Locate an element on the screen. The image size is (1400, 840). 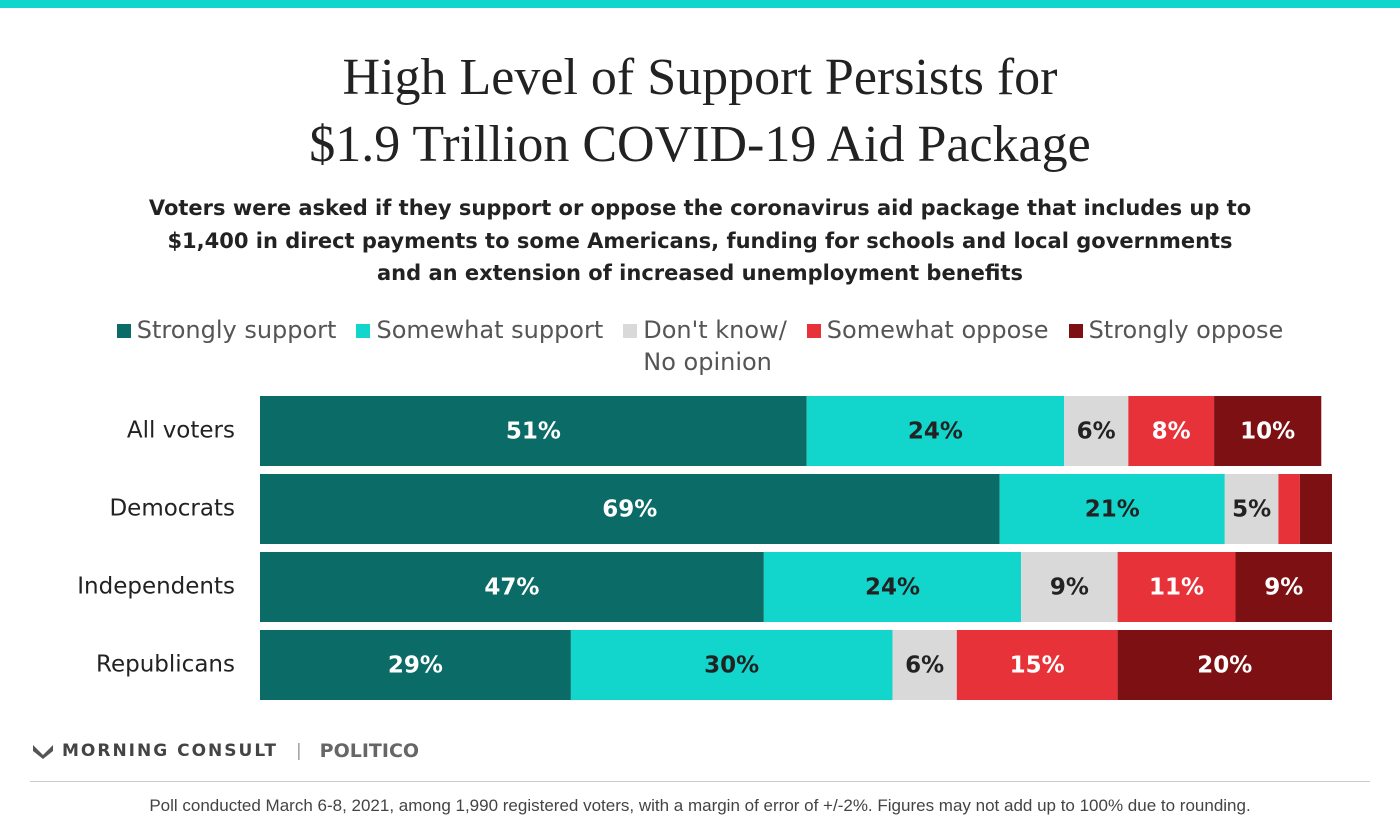
value-label: 47% is located at coordinates (511, 588).